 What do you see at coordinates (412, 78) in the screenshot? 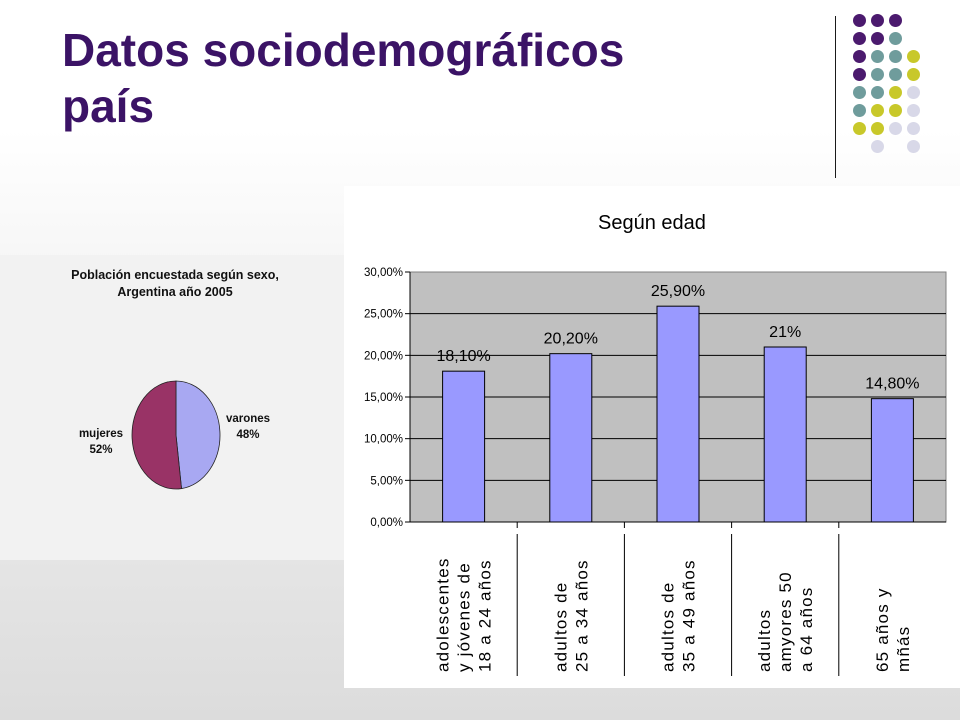
I see `slide-title: Datos sociodemográficos país` at bounding box center [412, 78].